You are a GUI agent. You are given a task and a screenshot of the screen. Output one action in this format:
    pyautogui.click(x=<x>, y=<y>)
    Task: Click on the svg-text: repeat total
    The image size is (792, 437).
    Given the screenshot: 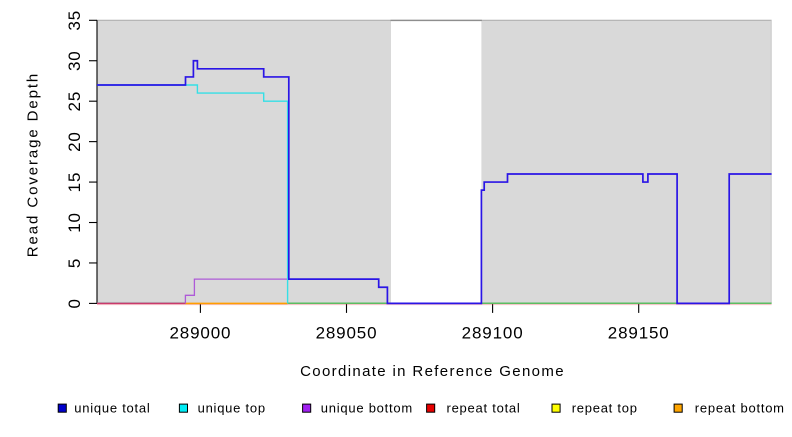 What is the action you would take?
    pyautogui.click(x=484, y=407)
    